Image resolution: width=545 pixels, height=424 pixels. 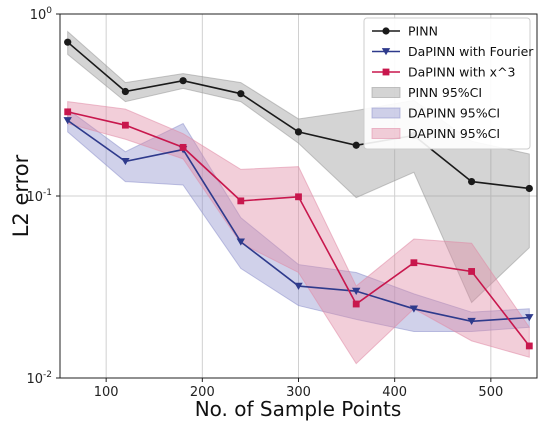 I want to click on y-tick-label-2: 10⁰, so click(x=41, y=14).